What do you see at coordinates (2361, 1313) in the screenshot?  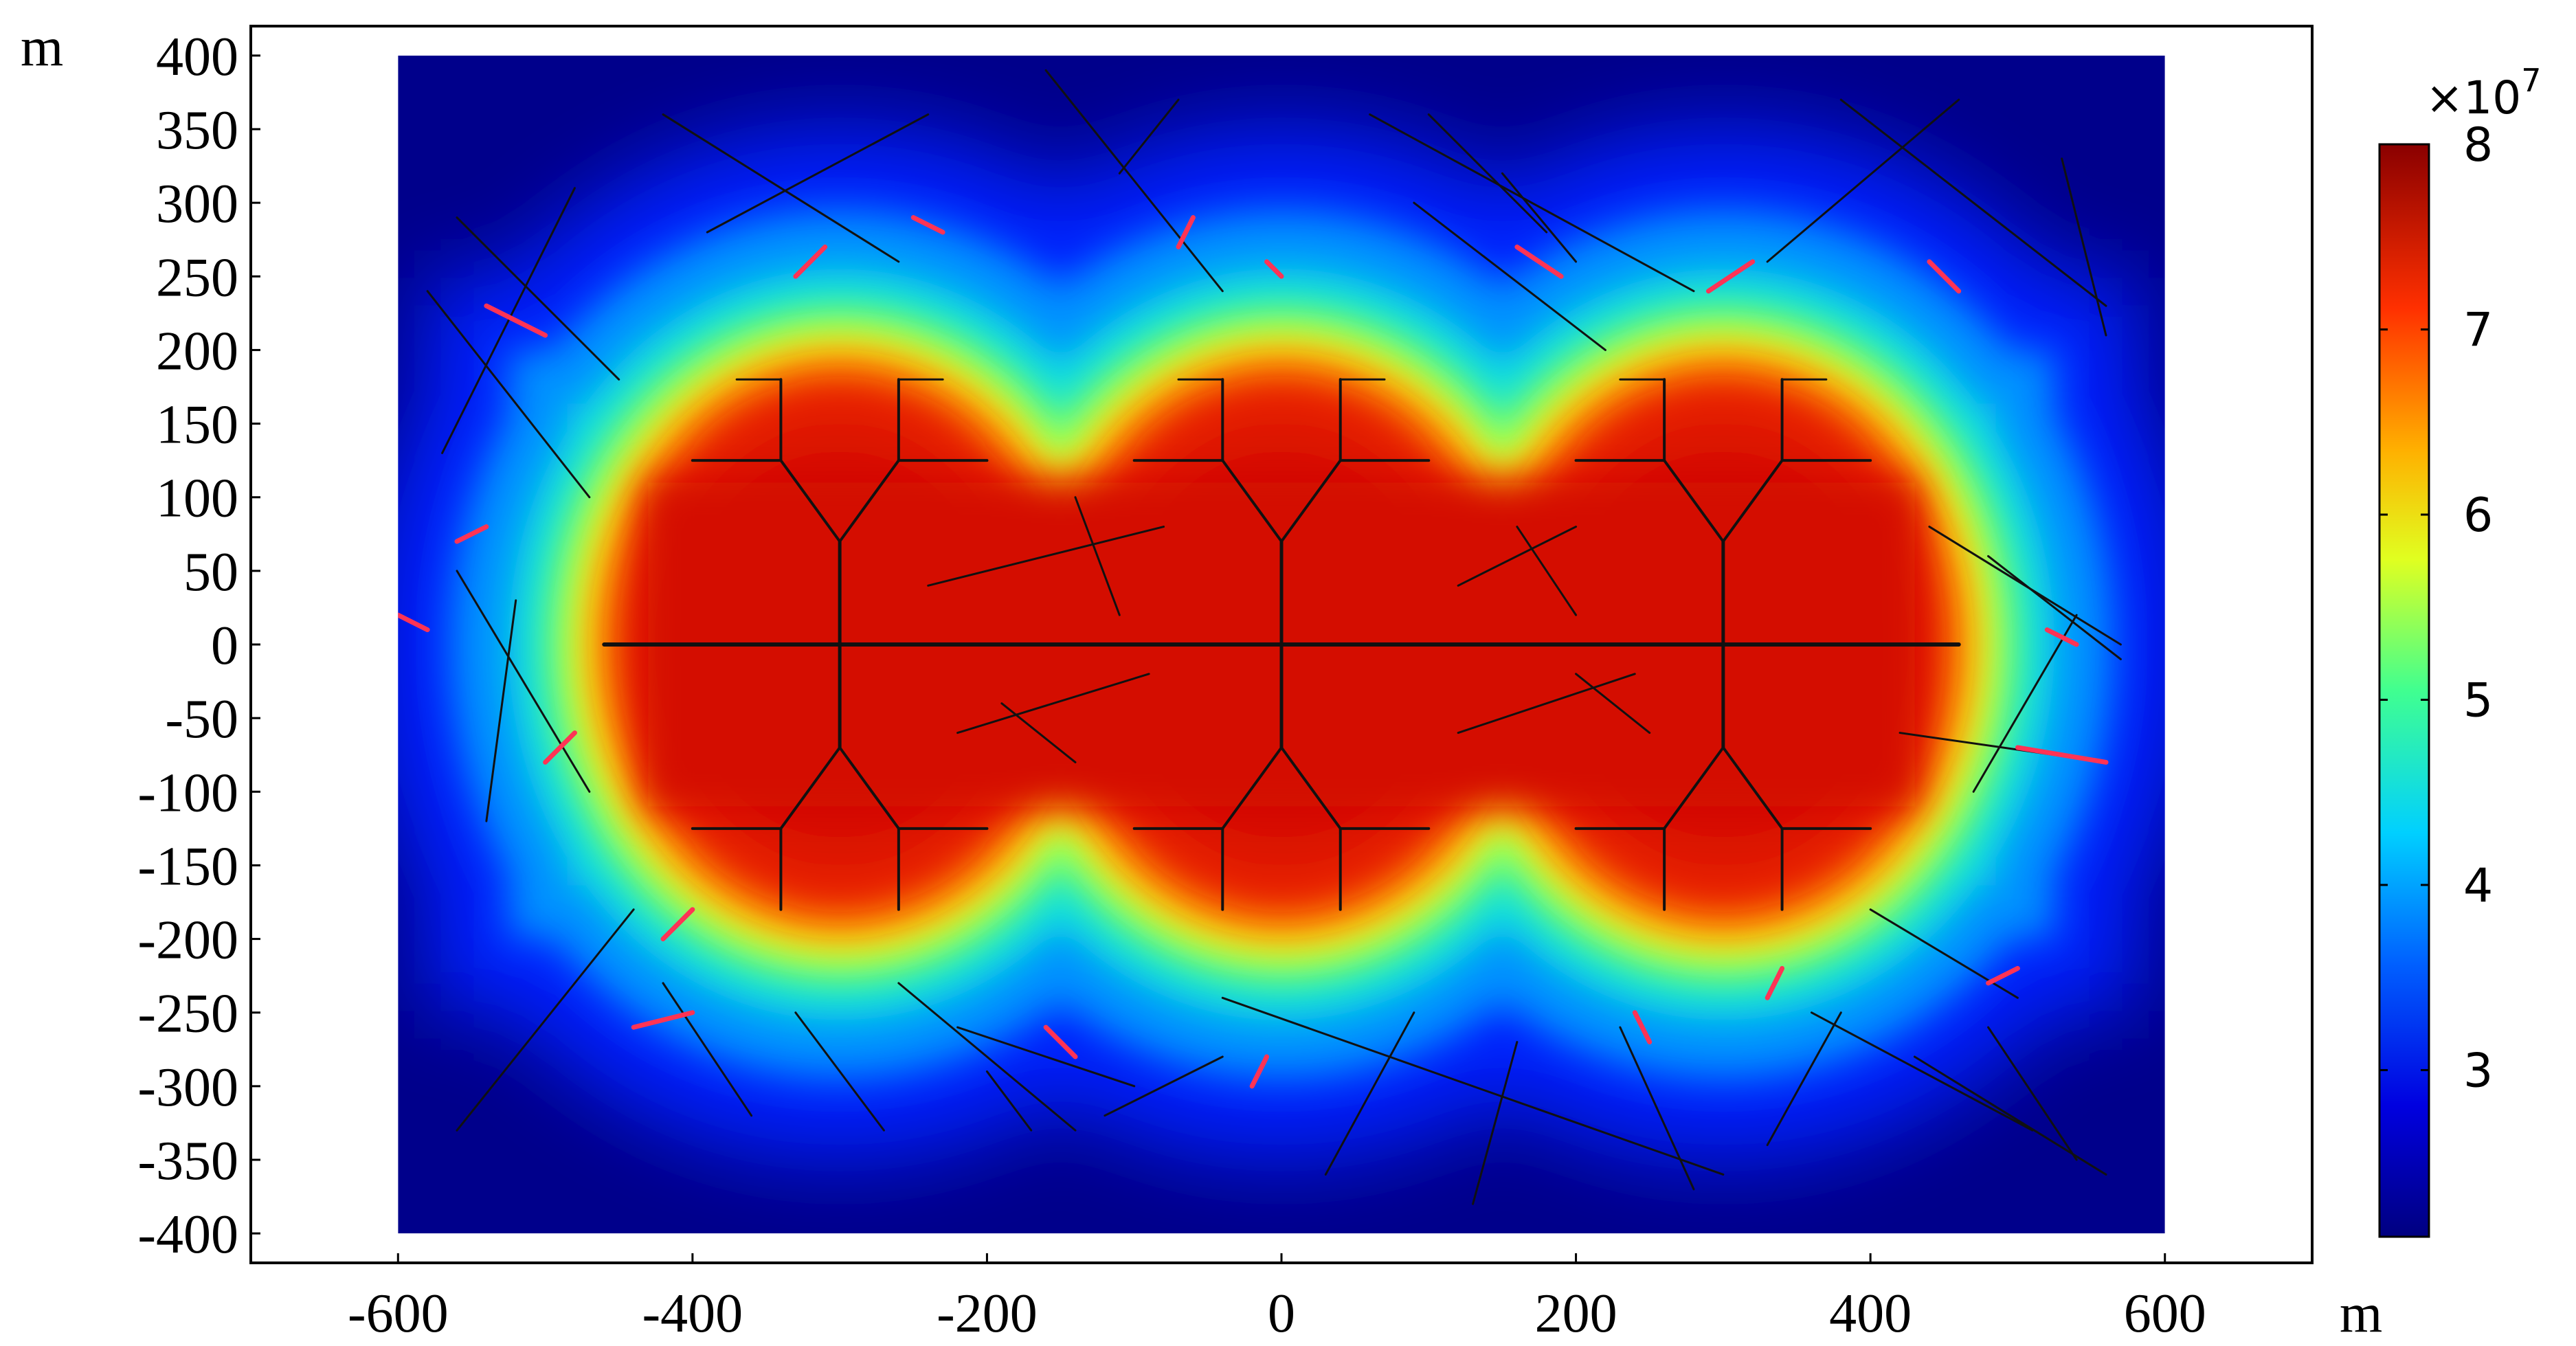 I see `x-axis-unit-label: m` at bounding box center [2361, 1313].